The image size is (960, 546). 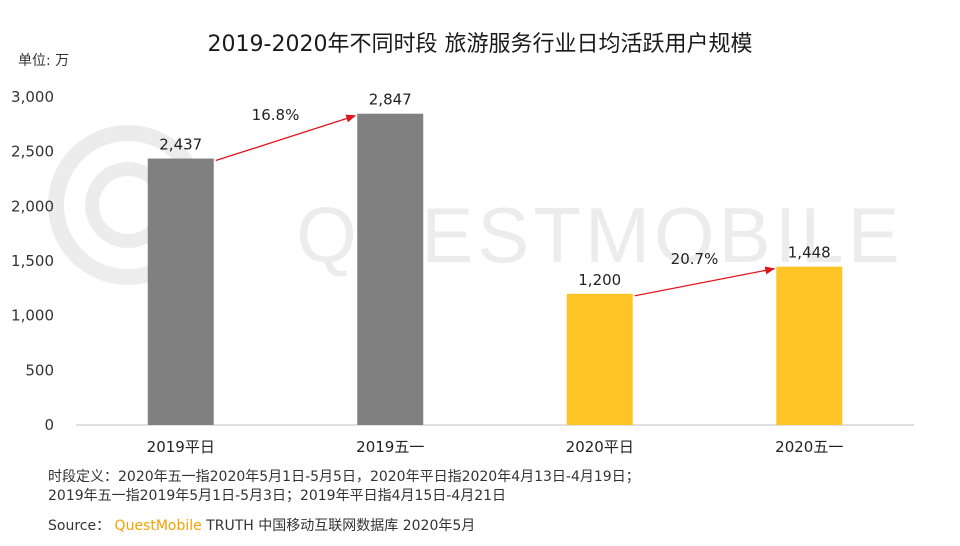 I want to click on source-rest: TRUTH 中国移动互联网数据库 2020年5月, so click(x=341, y=526).